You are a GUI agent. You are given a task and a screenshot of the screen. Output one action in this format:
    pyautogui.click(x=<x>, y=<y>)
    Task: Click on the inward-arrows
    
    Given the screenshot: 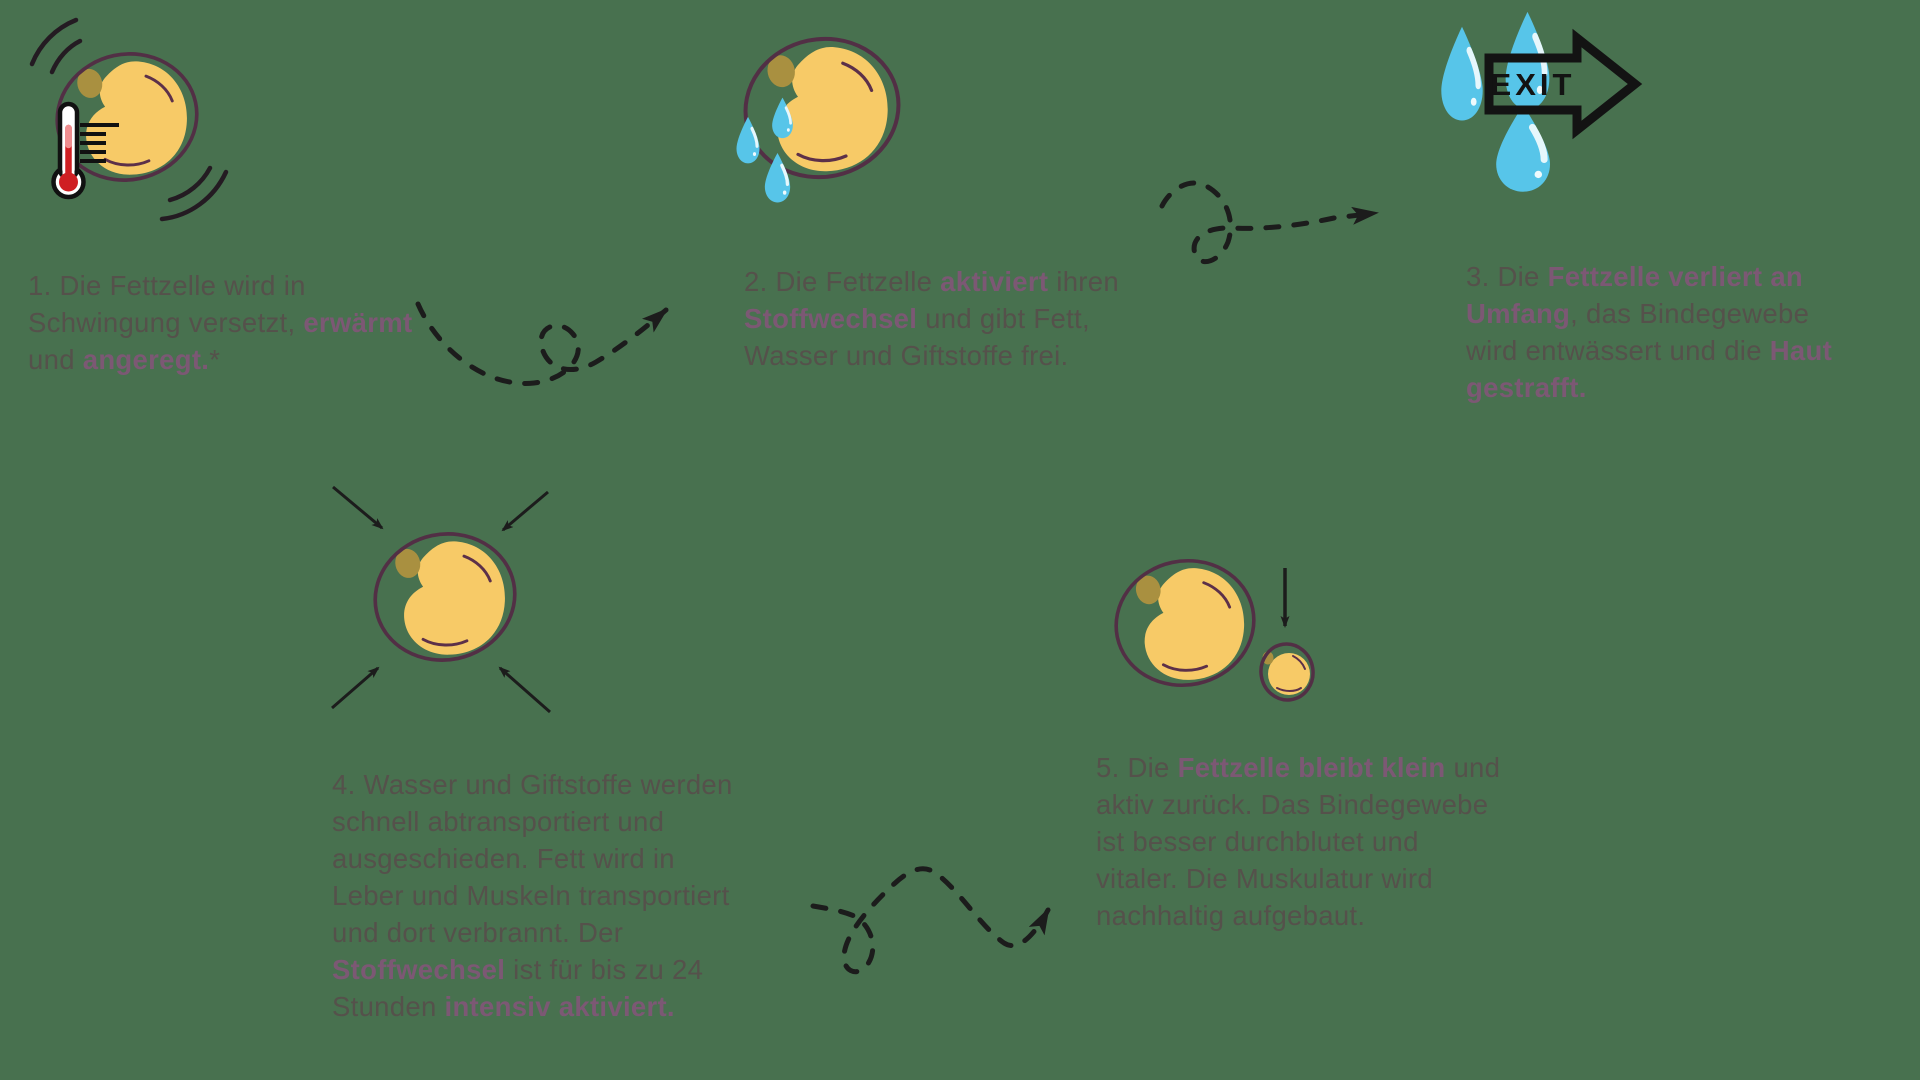 What is the action you would take?
    pyautogui.click(x=441, y=599)
    